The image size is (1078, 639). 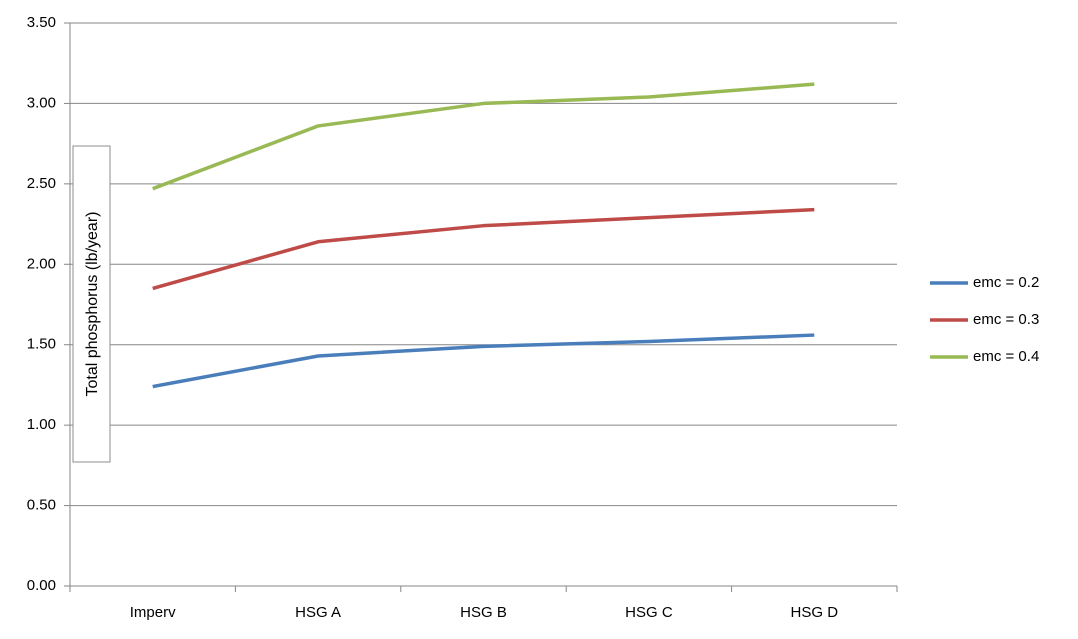 What do you see at coordinates (153, 612) in the screenshot?
I see `x-tick-label: Imperv` at bounding box center [153, 612].